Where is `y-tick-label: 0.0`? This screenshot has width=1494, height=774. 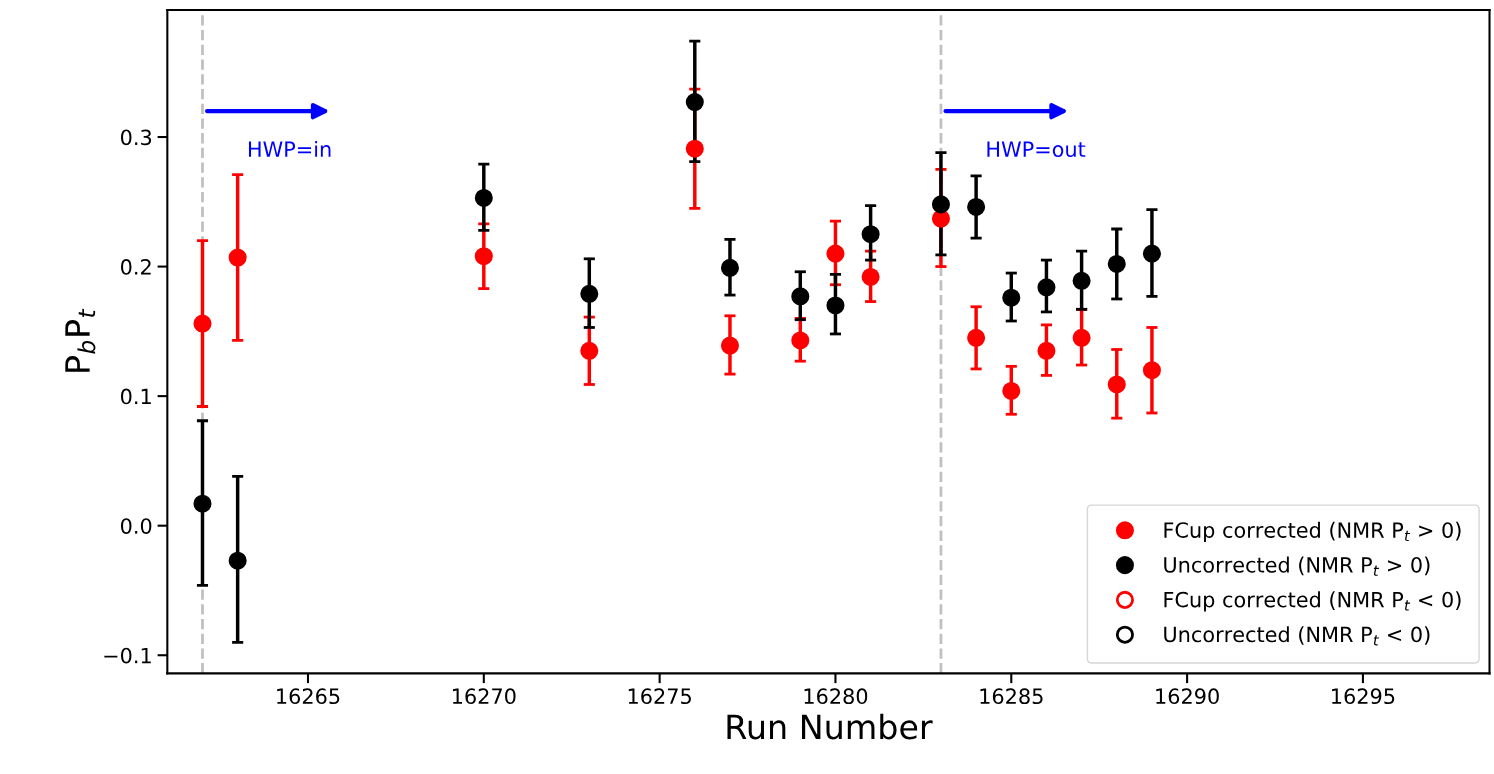 y-tick-label: 0.0 is located at coordinates (136, 526).